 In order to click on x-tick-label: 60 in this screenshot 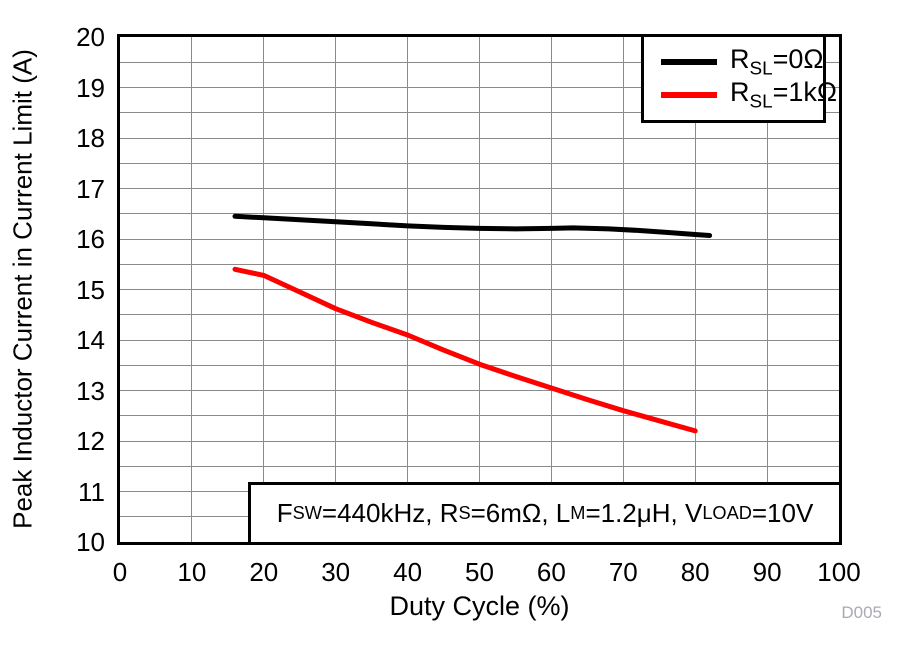, I will do `click(551, 572)`.